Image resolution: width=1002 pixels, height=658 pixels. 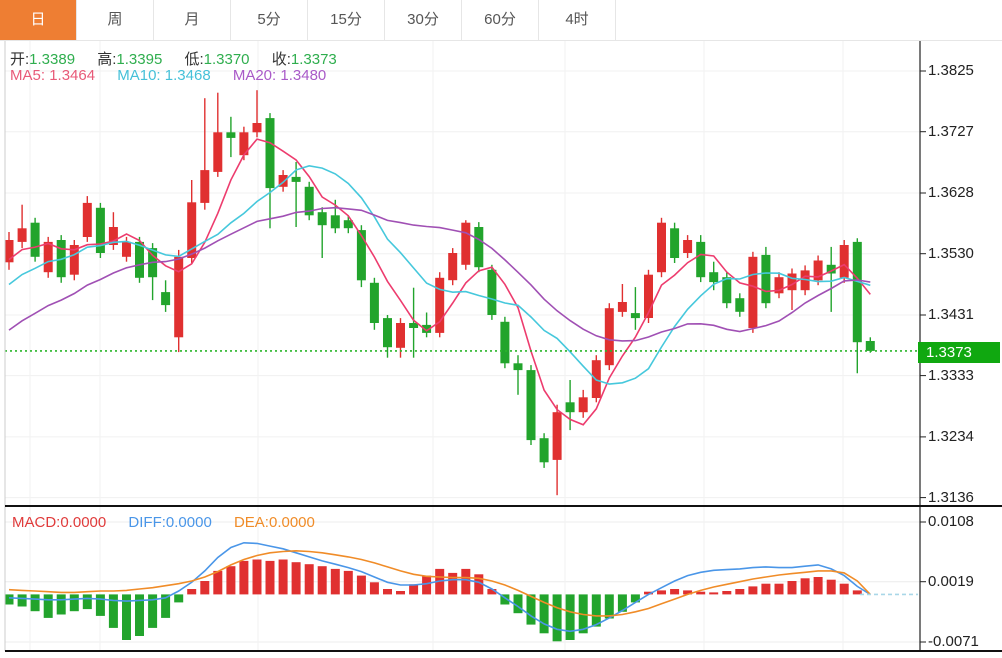 I want to click on diff-value: 0.0000, so click(x=188, y=522).